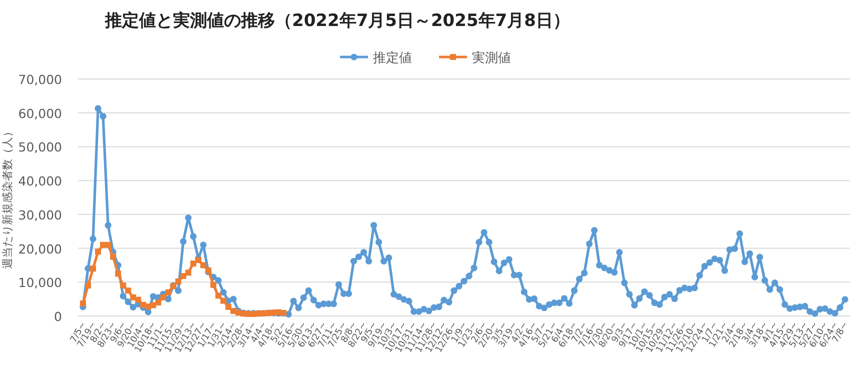 The image size is (858, 369). What do you see at coordinates (491, 58) in the screenshot?
I see `legend-label: 実測値` at bounding box center [491, 58].